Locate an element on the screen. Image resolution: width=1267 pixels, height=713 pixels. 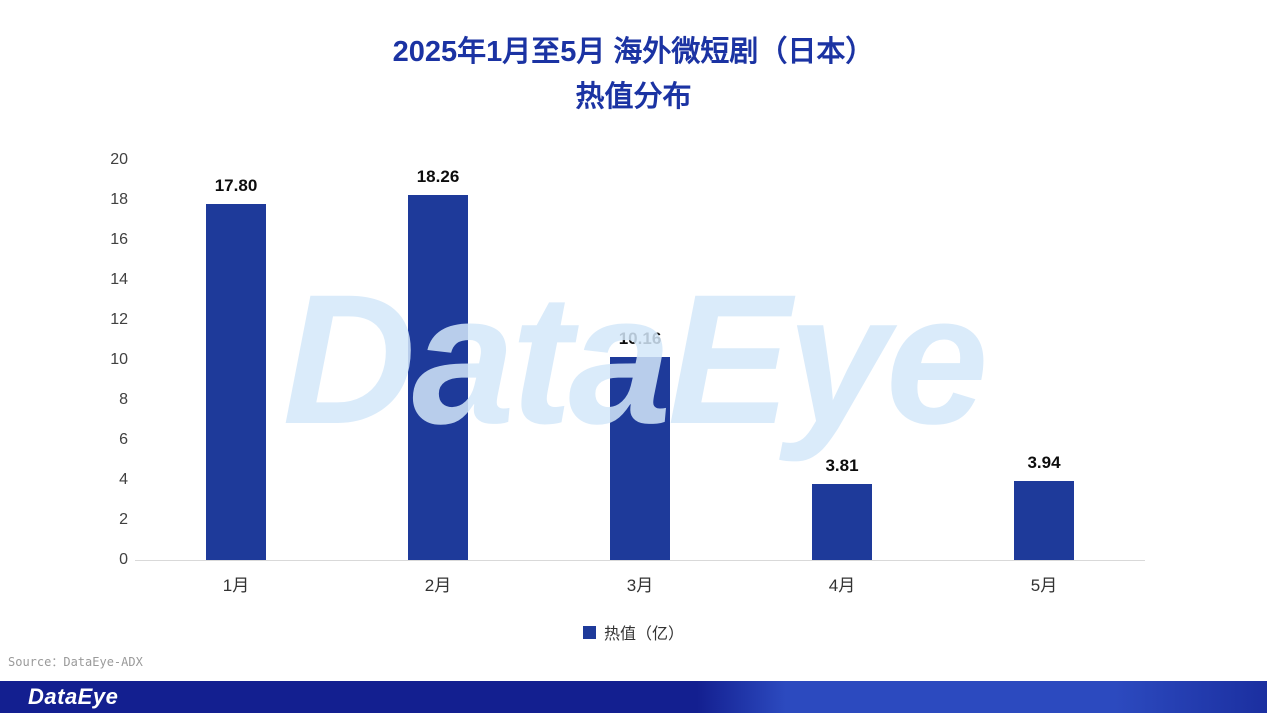
bar-5月 is located at coordinates (1044, 520).